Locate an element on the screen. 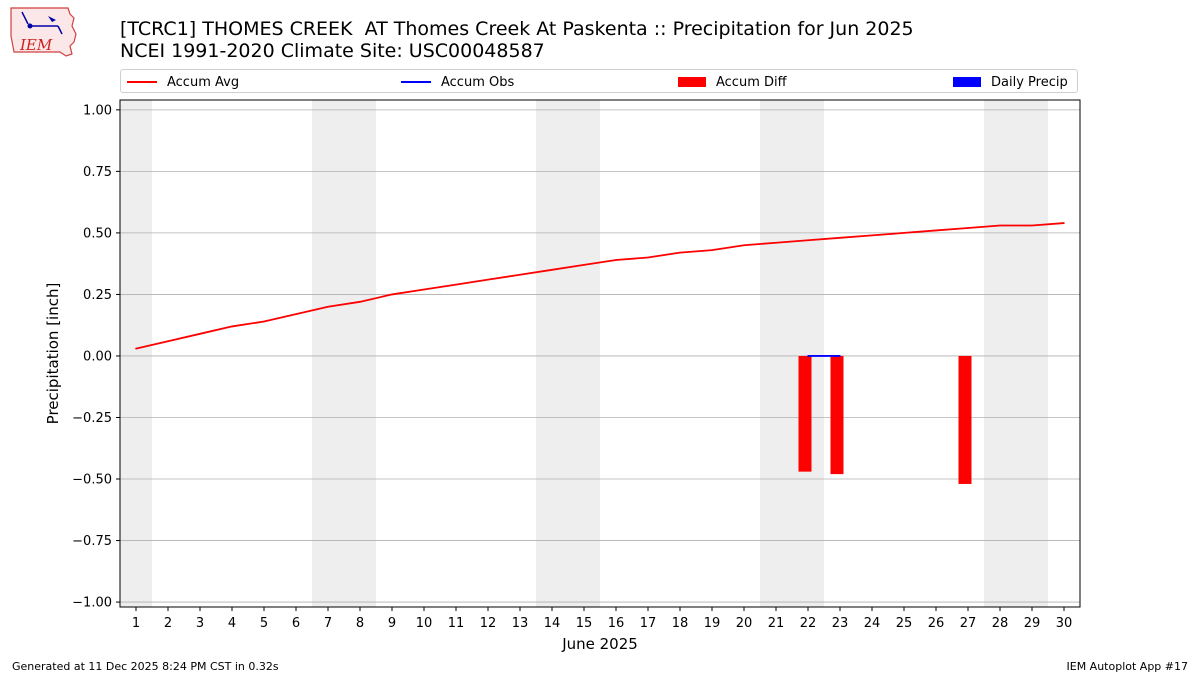  y-tick-label-7: 0.75 is located at coordinates (97, 172).